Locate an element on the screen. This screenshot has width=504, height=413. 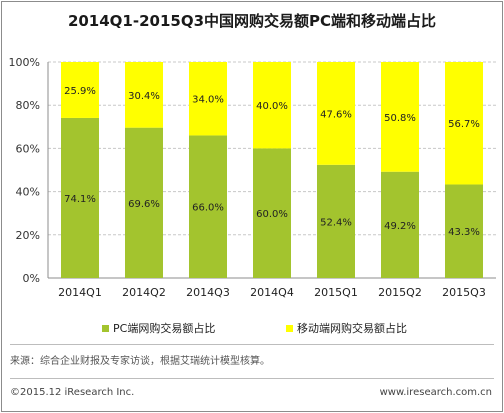
data-label: 60.0% is located at coordinates (272, 214).